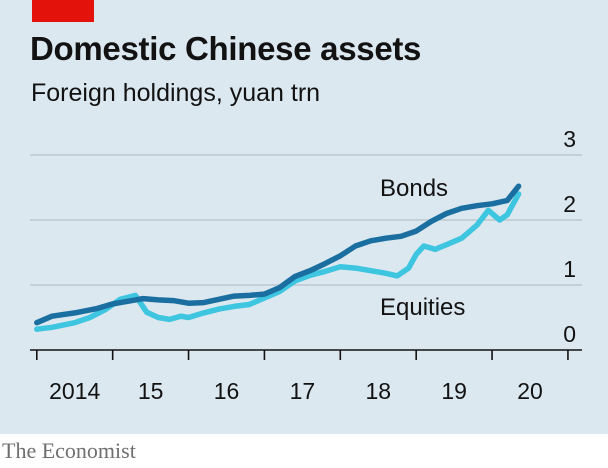 The image size is (608, 468). Describe the element at coordinates (176, 93) in the screenshot. I see `chart-subtitle: Foreign holdings, yuan trn` at that location.